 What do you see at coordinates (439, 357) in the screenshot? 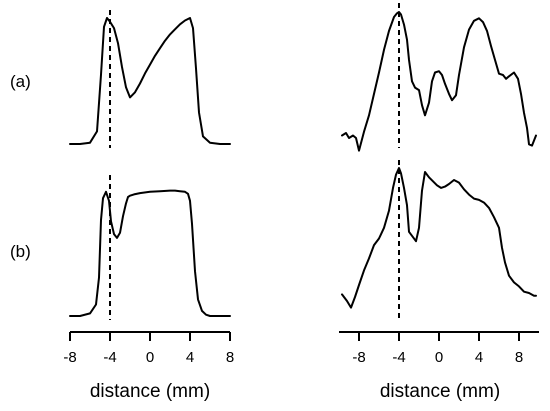
I see `x-tick-label-right-2: 0` at bounding box center [439, 357].